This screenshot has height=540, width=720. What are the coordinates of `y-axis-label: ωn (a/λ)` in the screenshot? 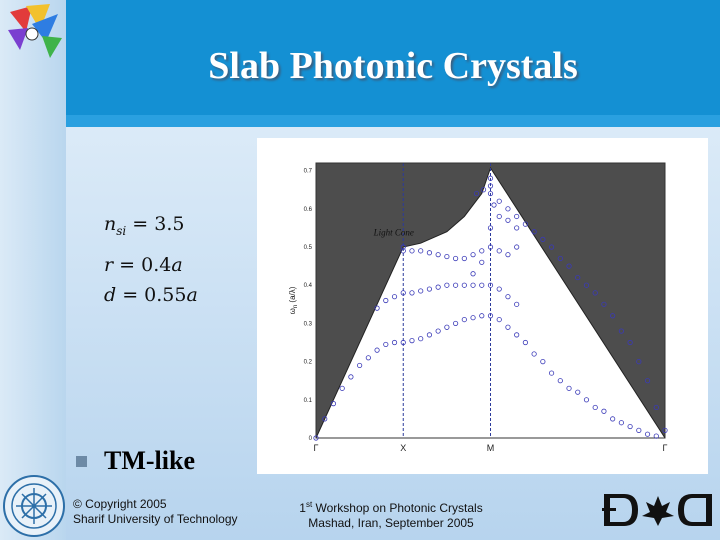 It's located at (293, 300).